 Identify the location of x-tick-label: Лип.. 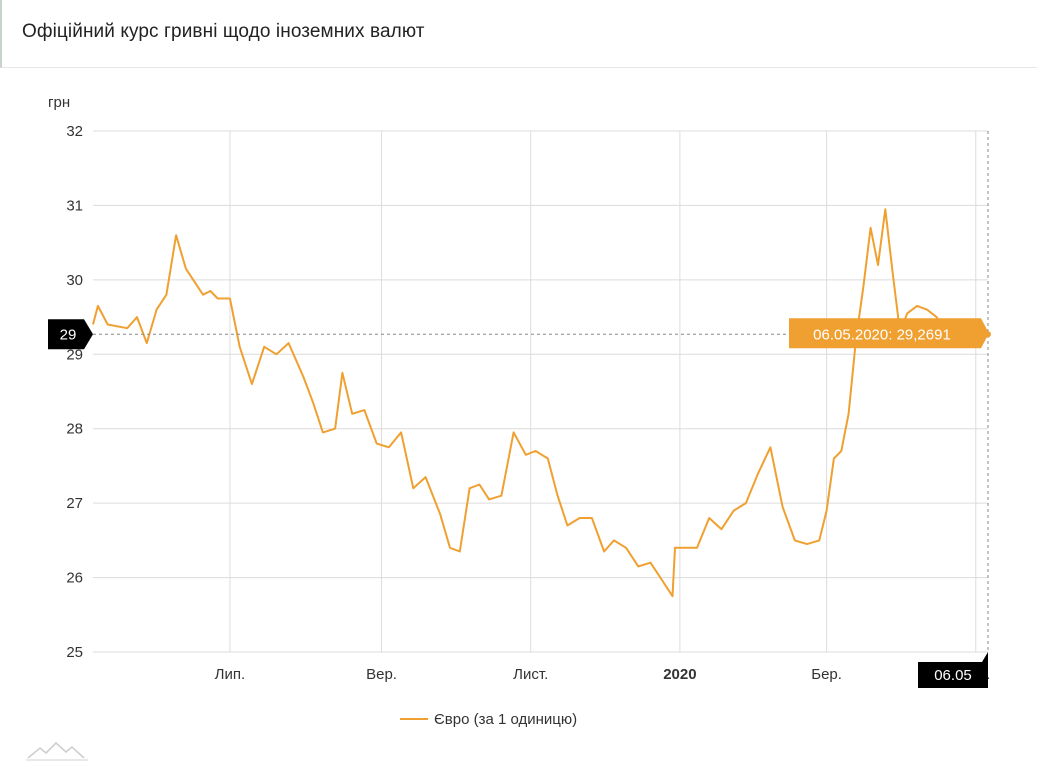
(230, 674).